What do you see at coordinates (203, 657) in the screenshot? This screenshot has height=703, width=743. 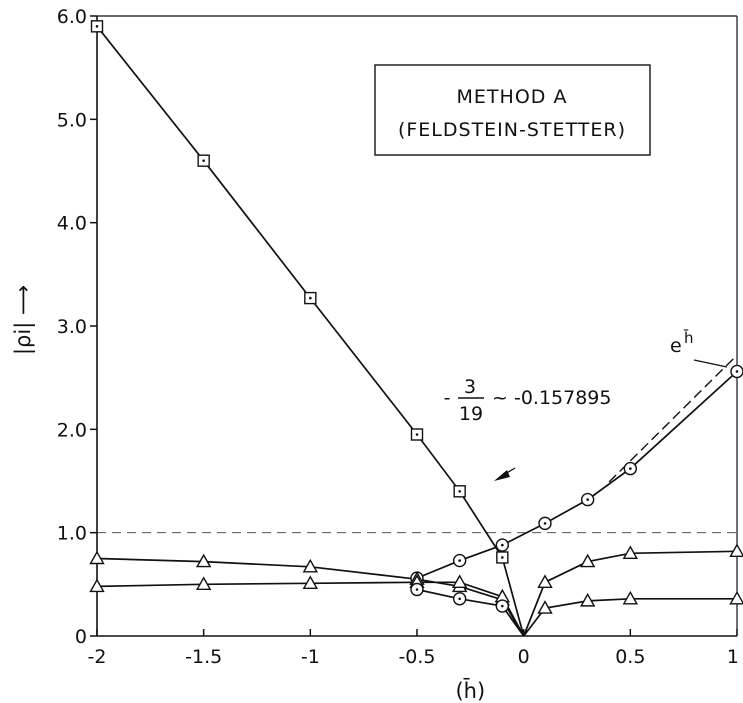 I see `x-tick-label: -1.5` at bounding box center [203, 657].